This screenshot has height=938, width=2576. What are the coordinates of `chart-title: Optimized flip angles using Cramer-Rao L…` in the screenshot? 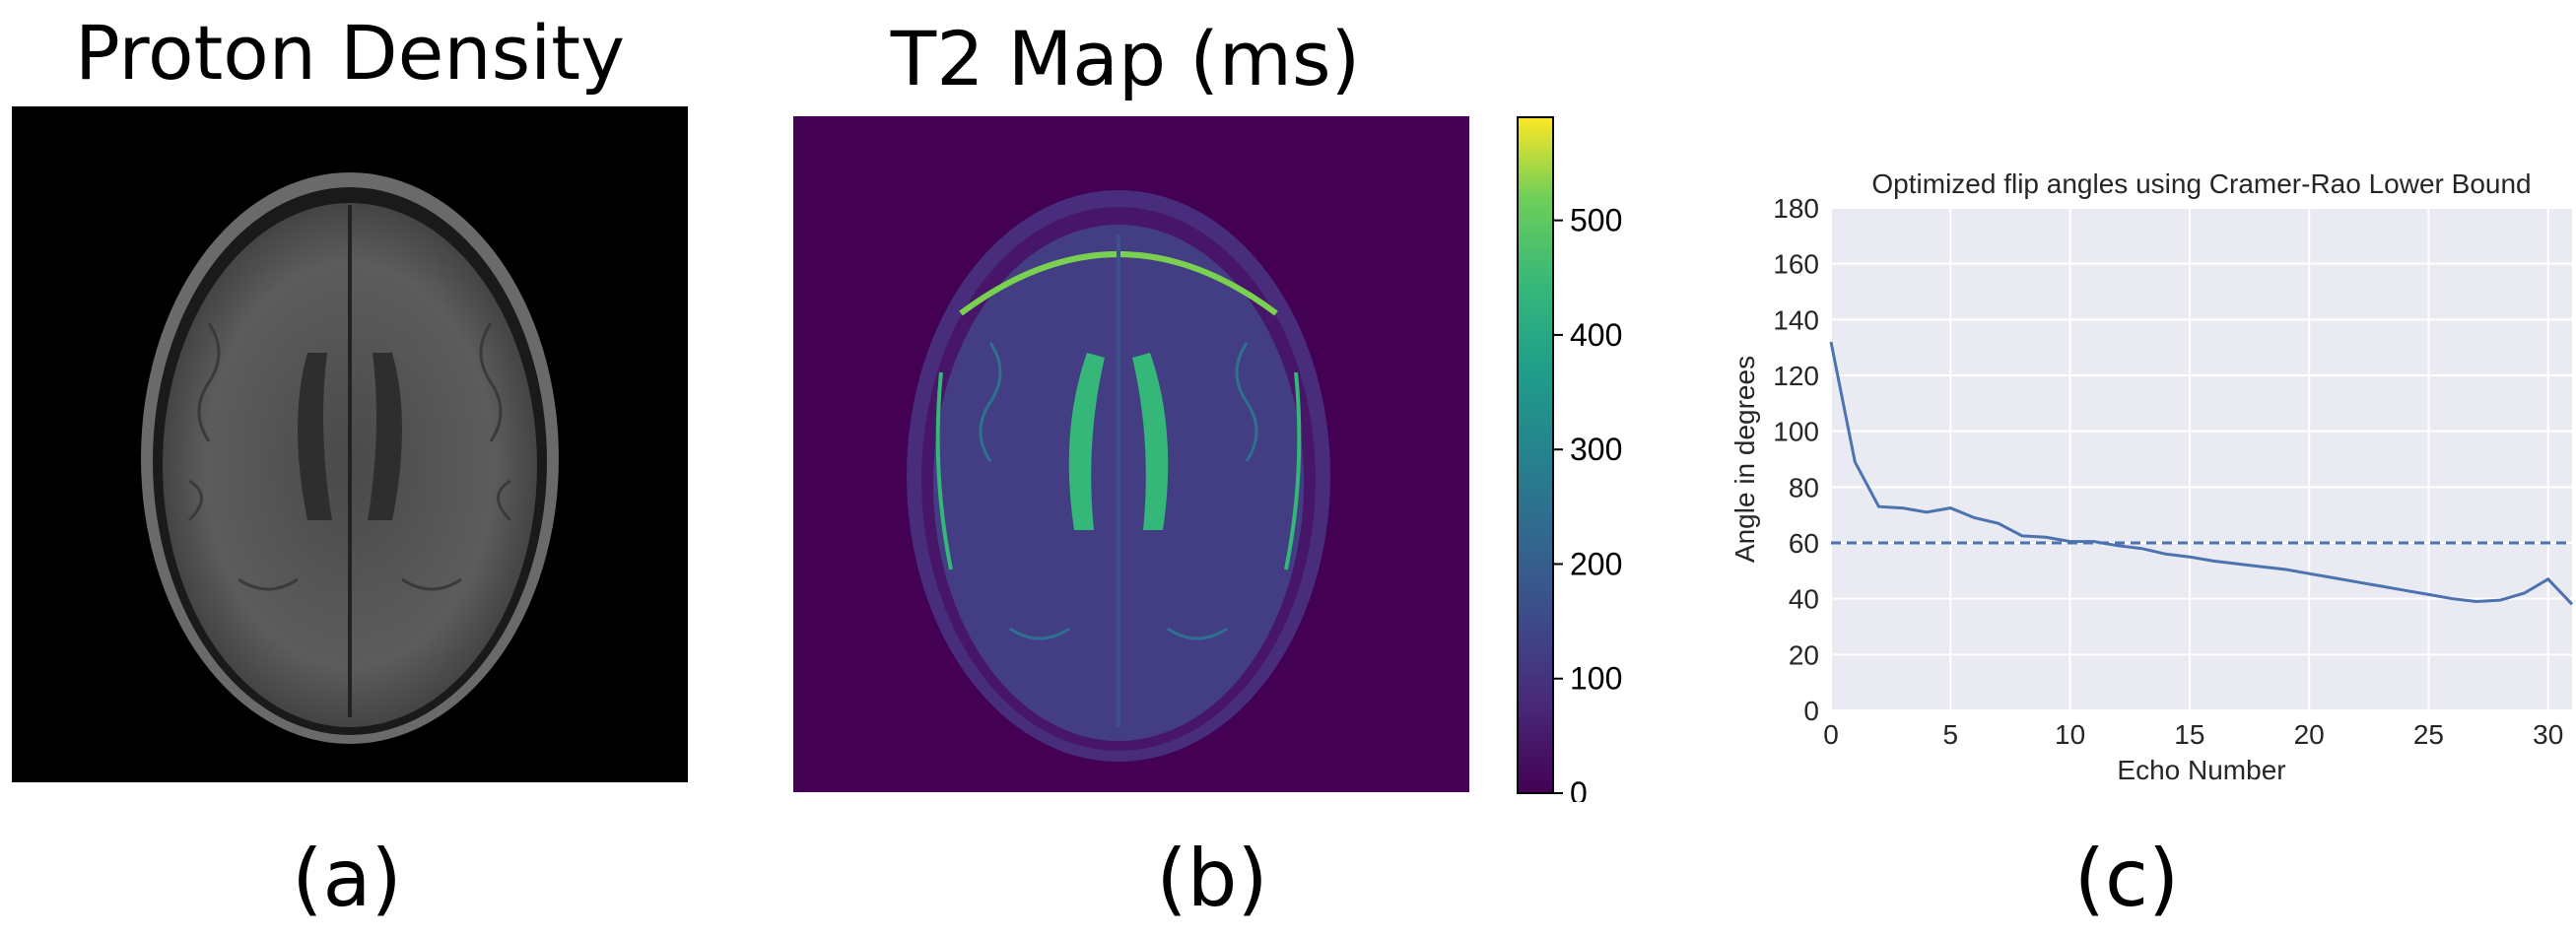 It's located at (2201, 183).